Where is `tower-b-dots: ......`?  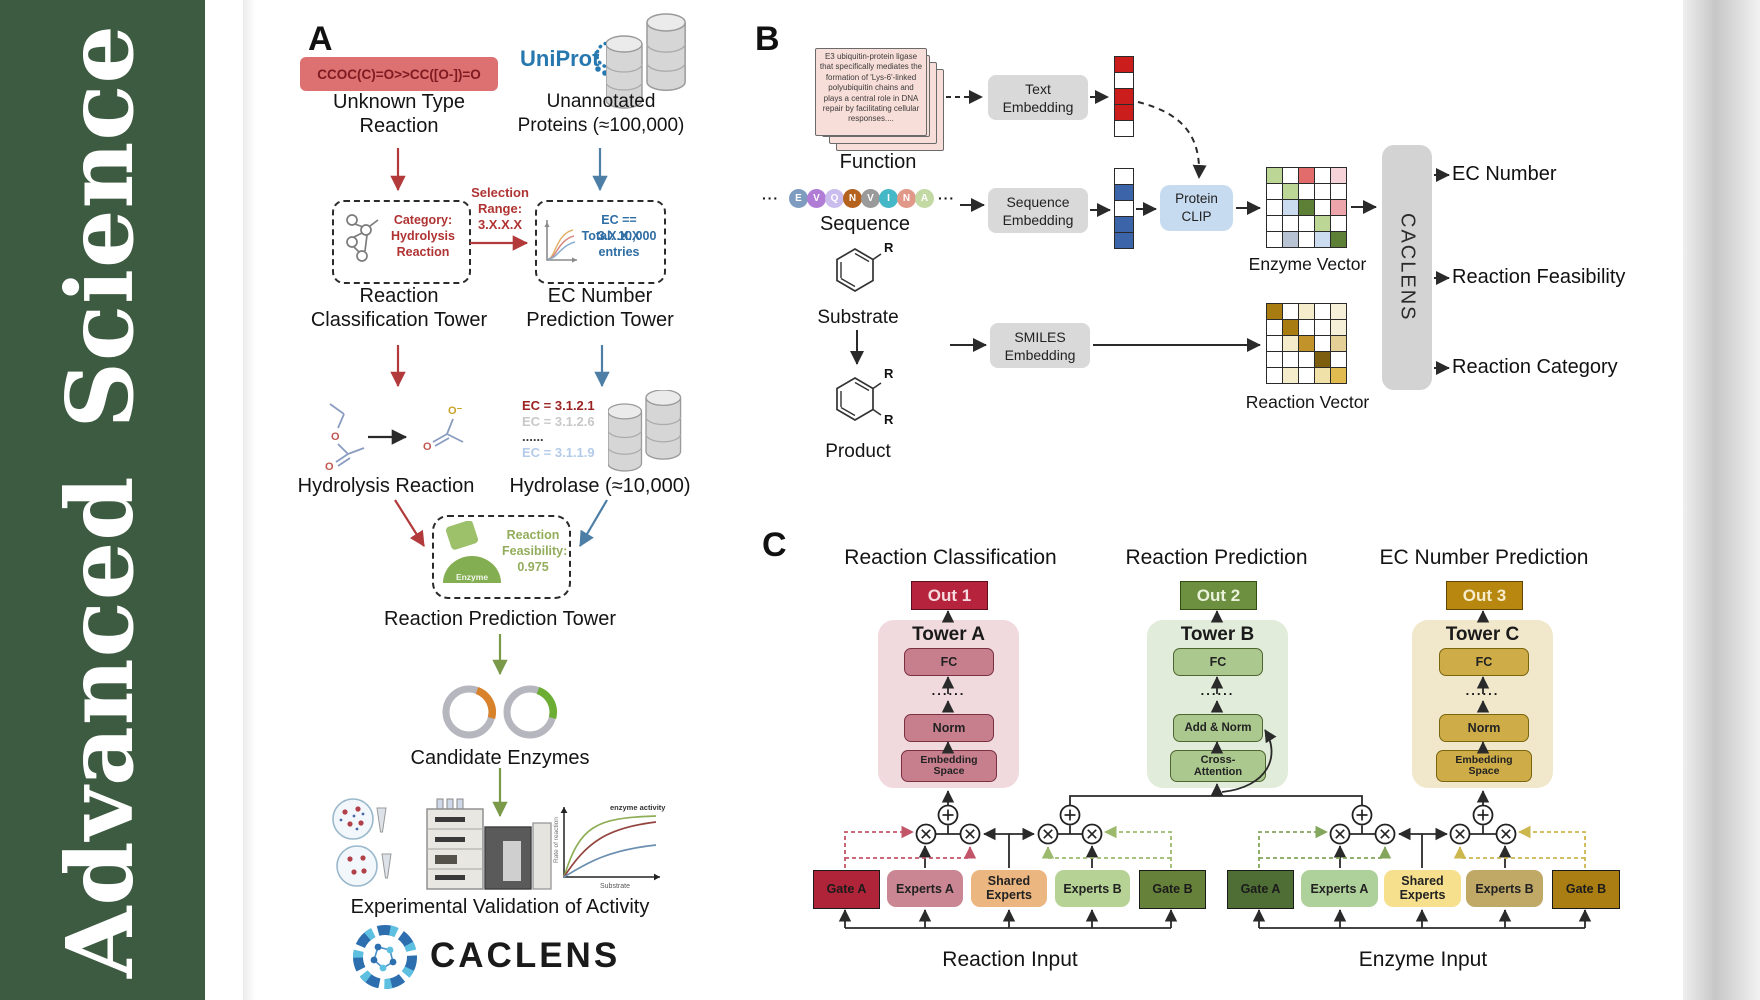 tower-b-dots: ...... is located at coordinates (1217, 690).